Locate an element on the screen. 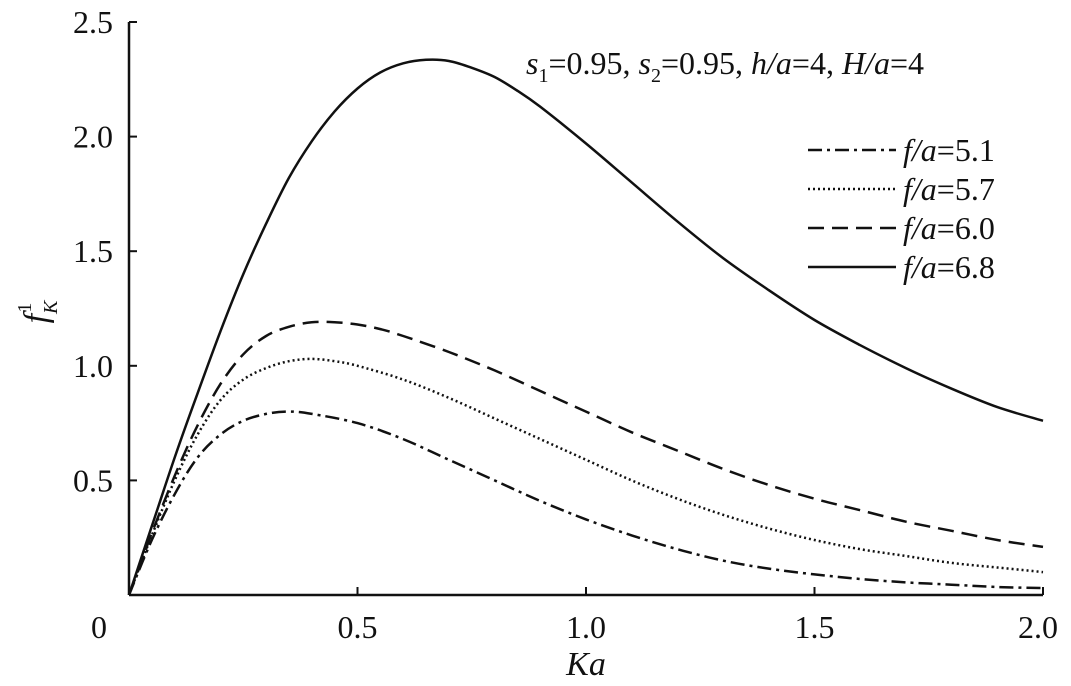  x-tick-label: 0 is located at coordinates (99, 627).